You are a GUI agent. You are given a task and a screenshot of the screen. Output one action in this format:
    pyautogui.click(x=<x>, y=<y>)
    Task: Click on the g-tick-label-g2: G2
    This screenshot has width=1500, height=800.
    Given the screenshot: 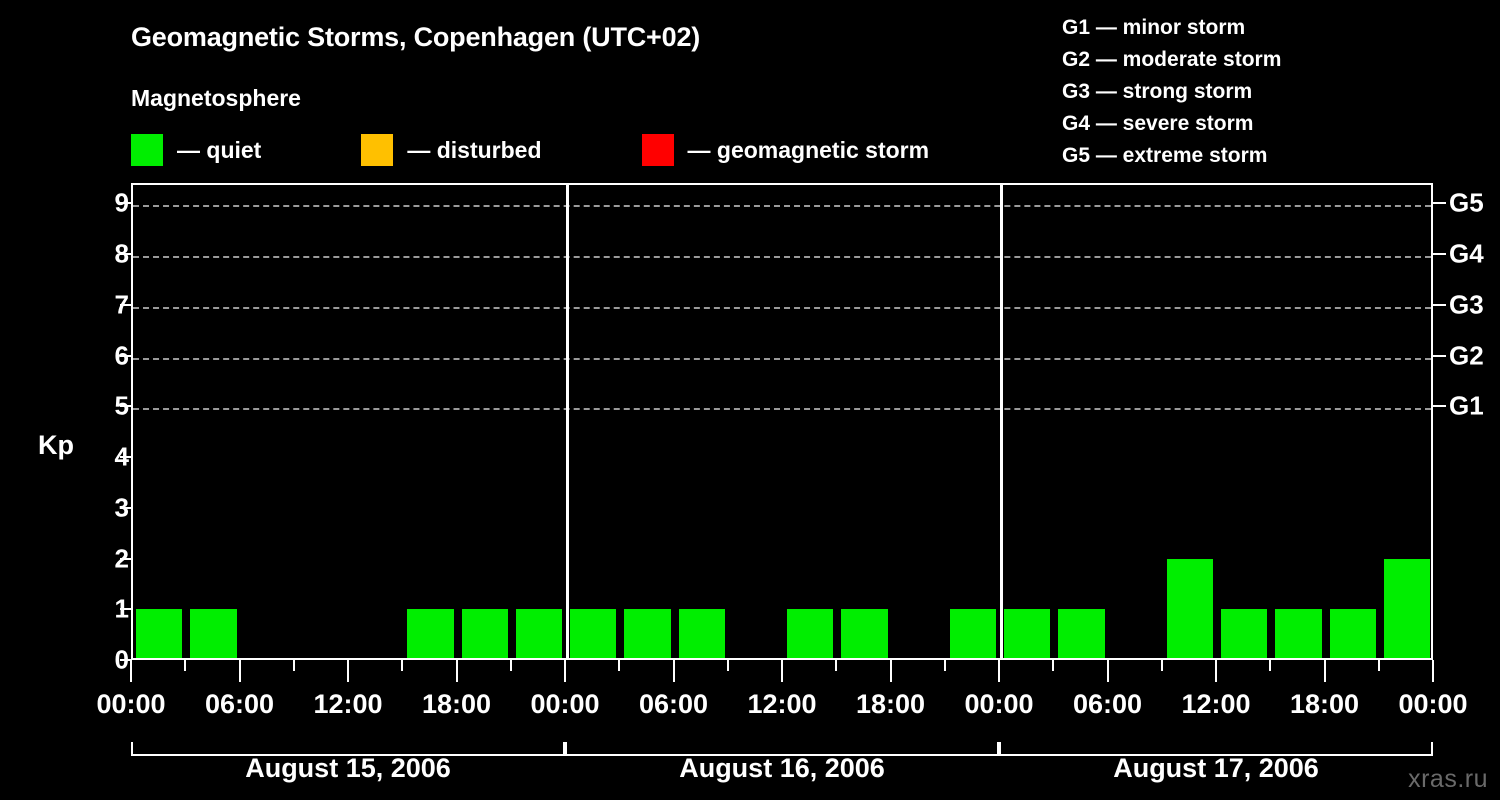 What is the action you would take?
    pyautogui.click(x=1466, y=355)
    